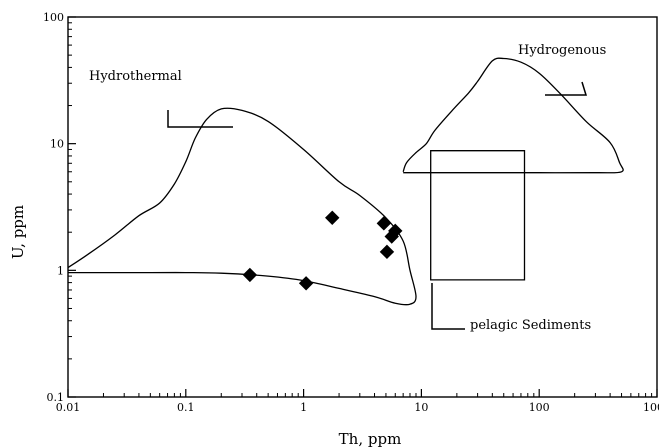 The height and width of the screenshot is (448, 659). What do you see at coordinates (562, 50) in the screenshot?
I see `hydrogenous-label: Hydrogenous` at bounding box center [562, 50].